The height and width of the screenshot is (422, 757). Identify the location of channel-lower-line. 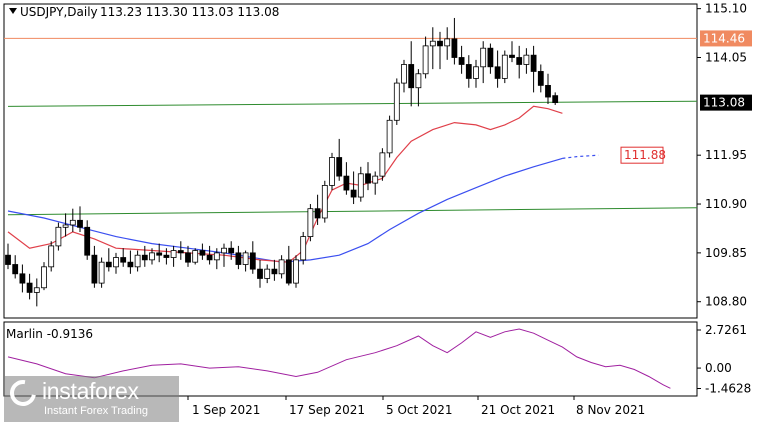
(352, 211).